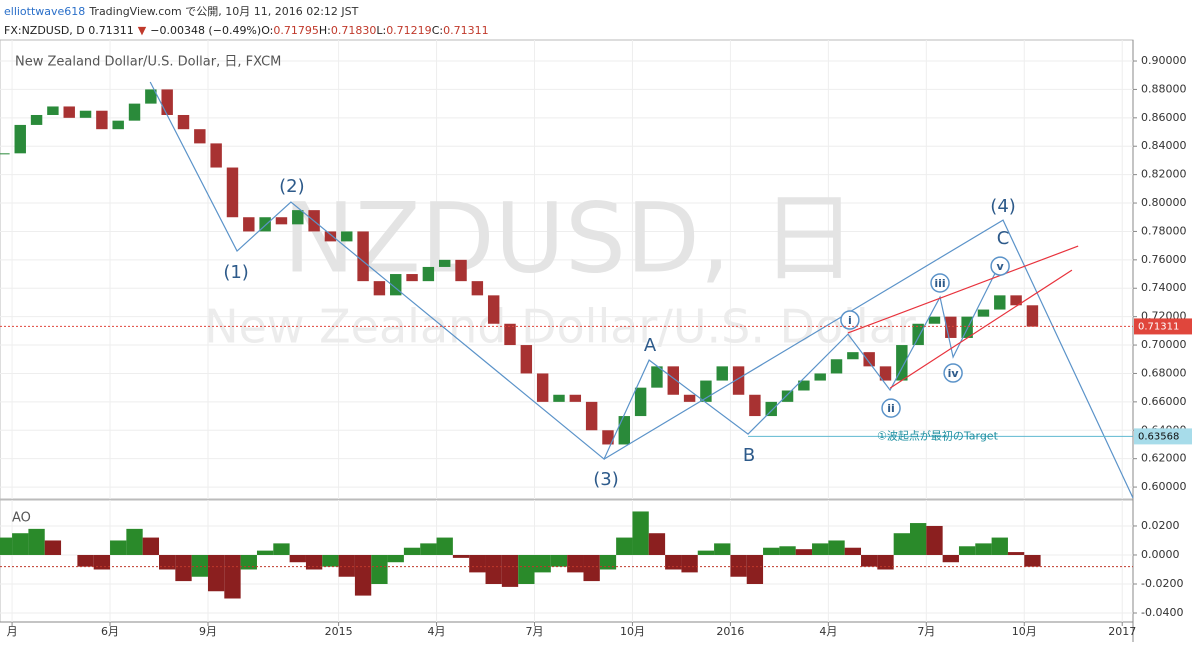 The width and height of the screenshot is (1196, 648). Describe the element at coordinates (570, 238) in the screenshot. I see `watermark: NZDUSD, 日` at that location.